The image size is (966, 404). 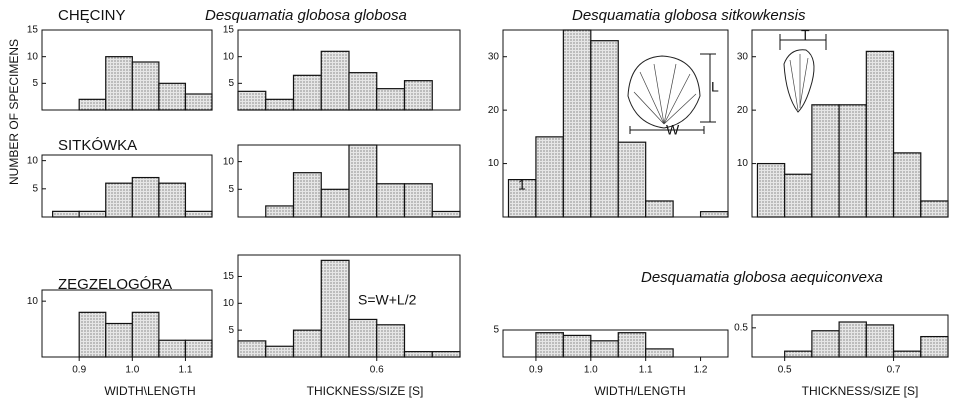 I want to click on panel-title: Desquamatia globosa aequiconvexa, so click(x=762, y=277).